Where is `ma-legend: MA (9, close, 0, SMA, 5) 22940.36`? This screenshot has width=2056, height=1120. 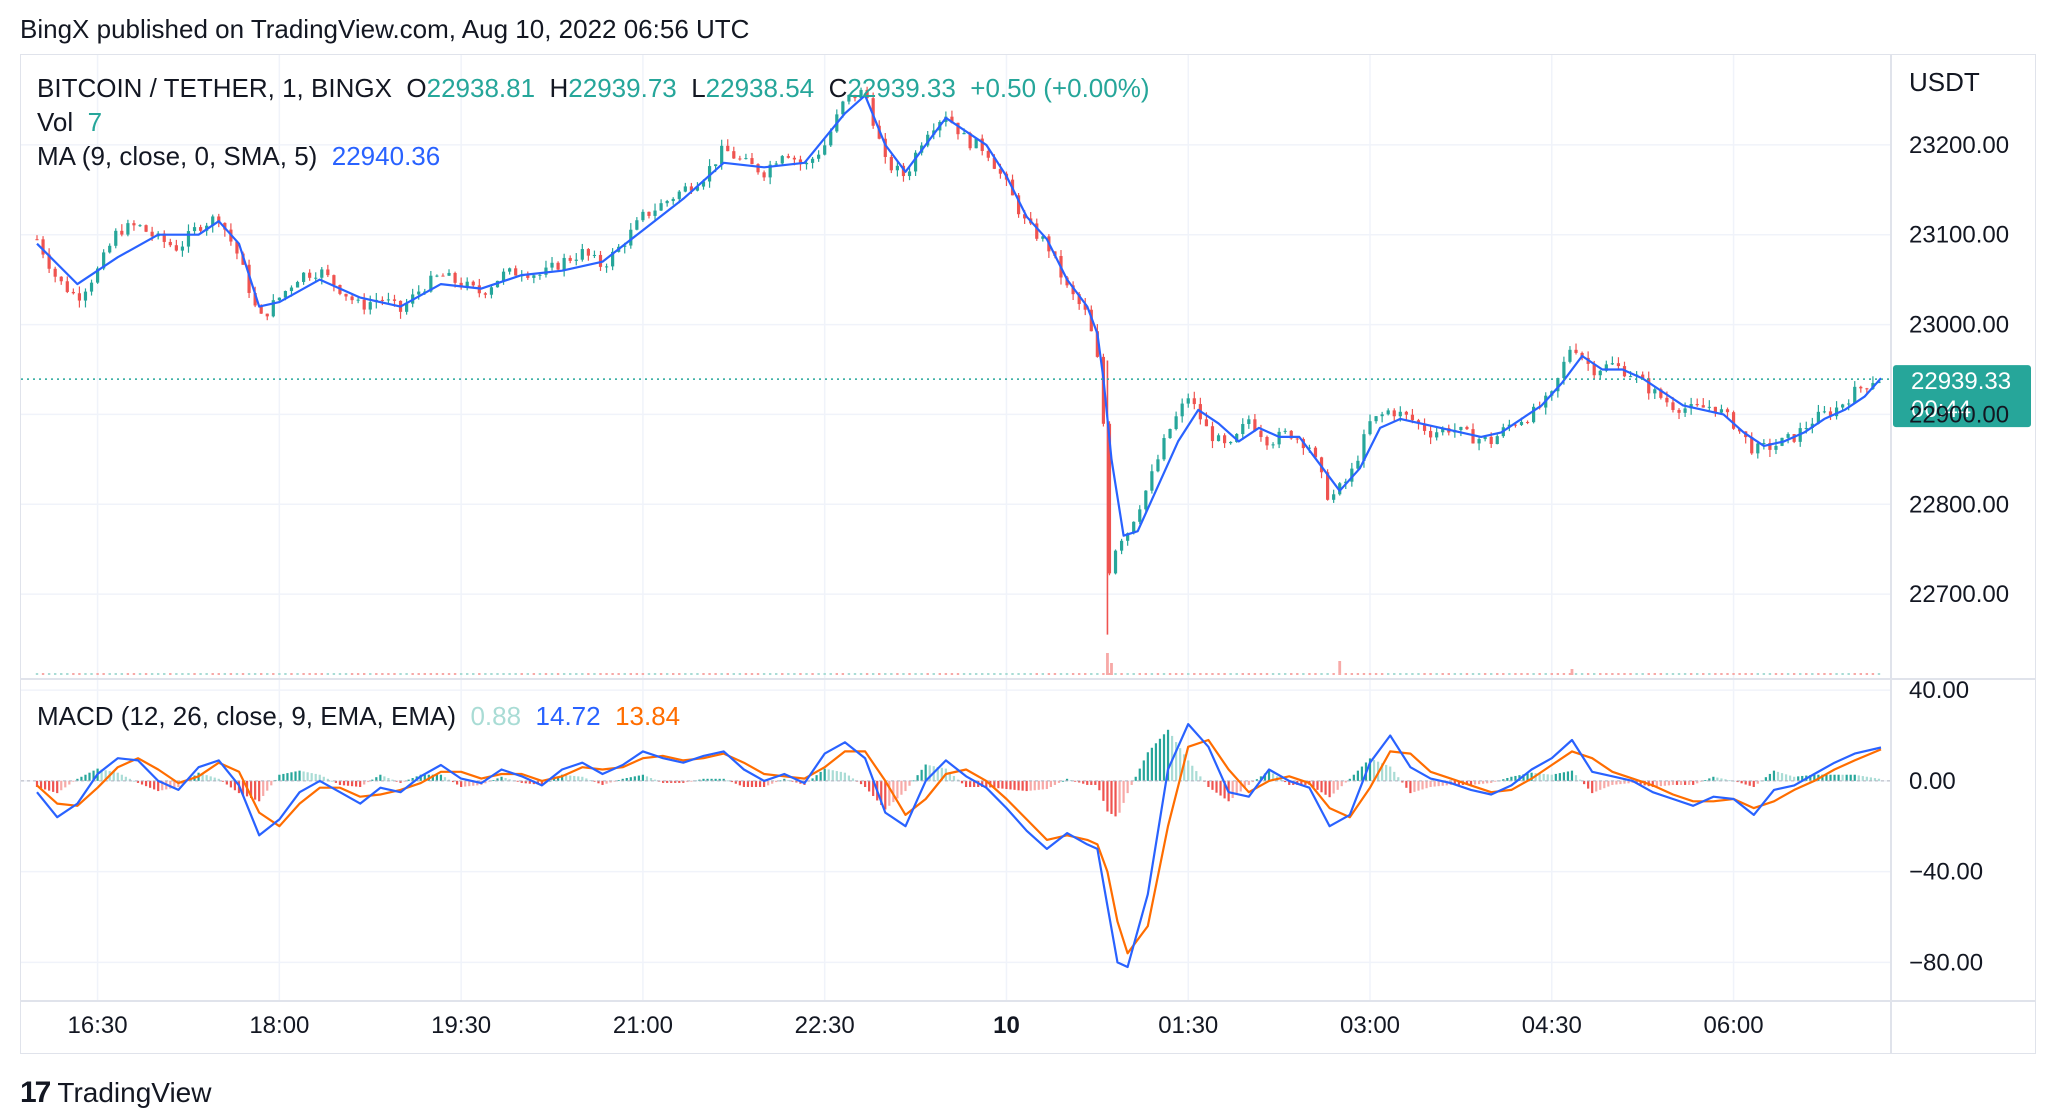 ma-legend: MA (9, close, 0, SMA, 5) 22940.36 is located at coordinates (238, 156).